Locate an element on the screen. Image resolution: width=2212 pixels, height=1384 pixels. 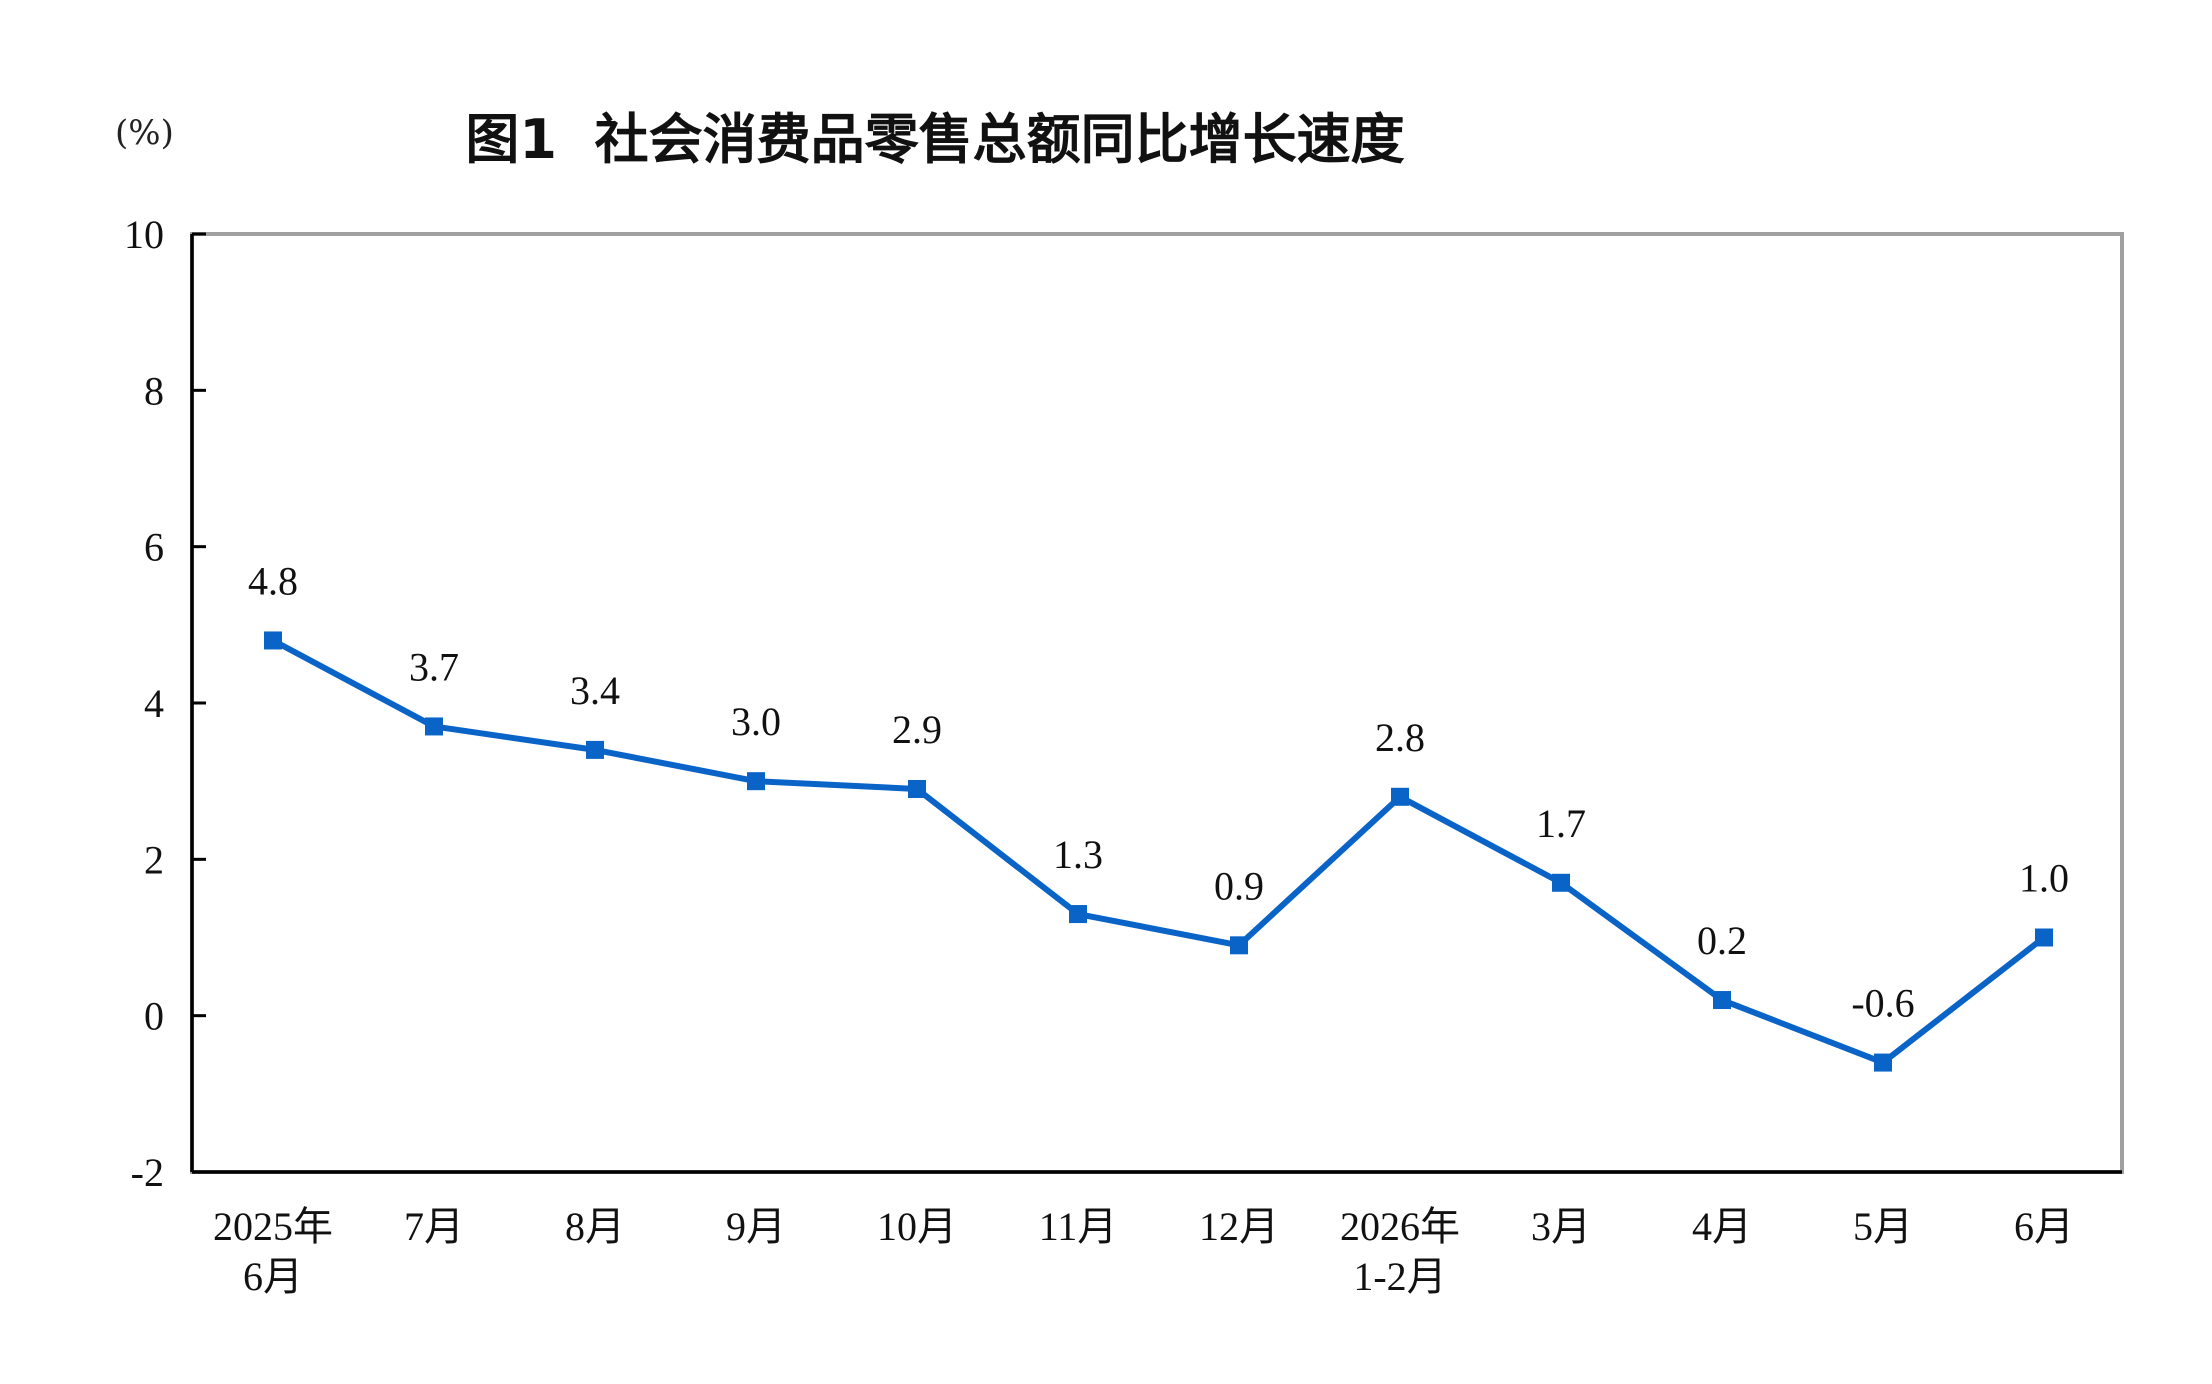
data-label: 1.7 is located at coordinates (1561, 823).